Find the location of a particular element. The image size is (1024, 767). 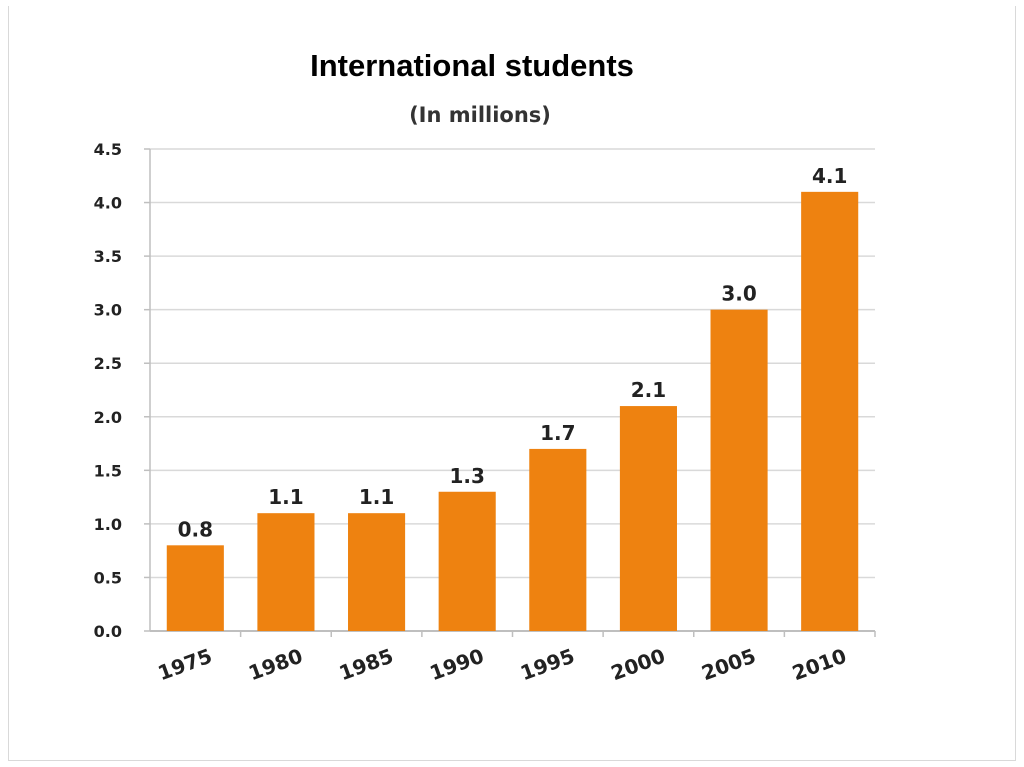

y-tick-label: 3.5 is located at coordinates (108, 256).